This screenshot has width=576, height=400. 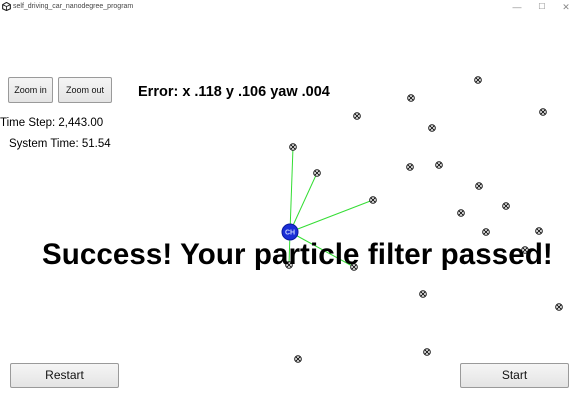 I want to click on vehicle-marker: CH, so click(x=290, y=232).